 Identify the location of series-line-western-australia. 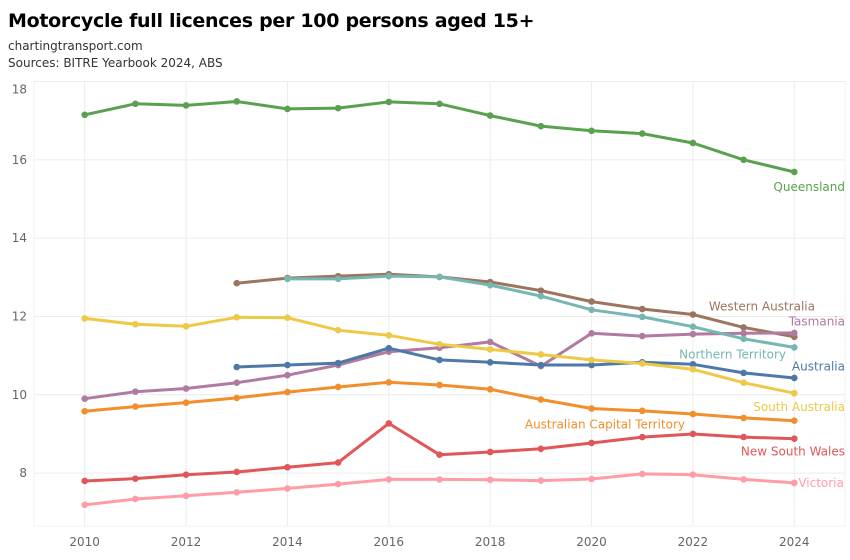
(515, 305).